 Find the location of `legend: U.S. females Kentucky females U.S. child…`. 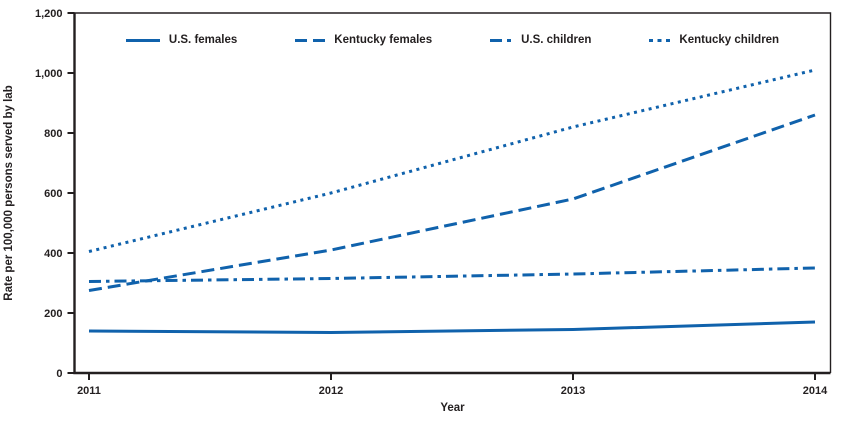

legend: U.S. females Kentucky females U.S. child… is located at coordinates (452, 40).